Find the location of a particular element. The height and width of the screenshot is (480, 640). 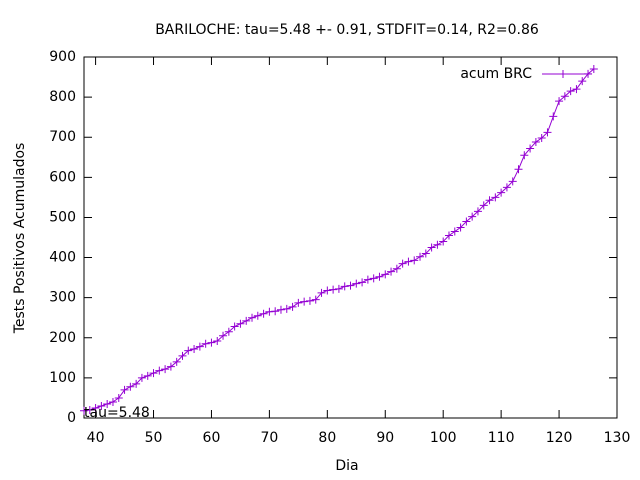

x-tick-label: 90 is located at coordinates (385, 438).